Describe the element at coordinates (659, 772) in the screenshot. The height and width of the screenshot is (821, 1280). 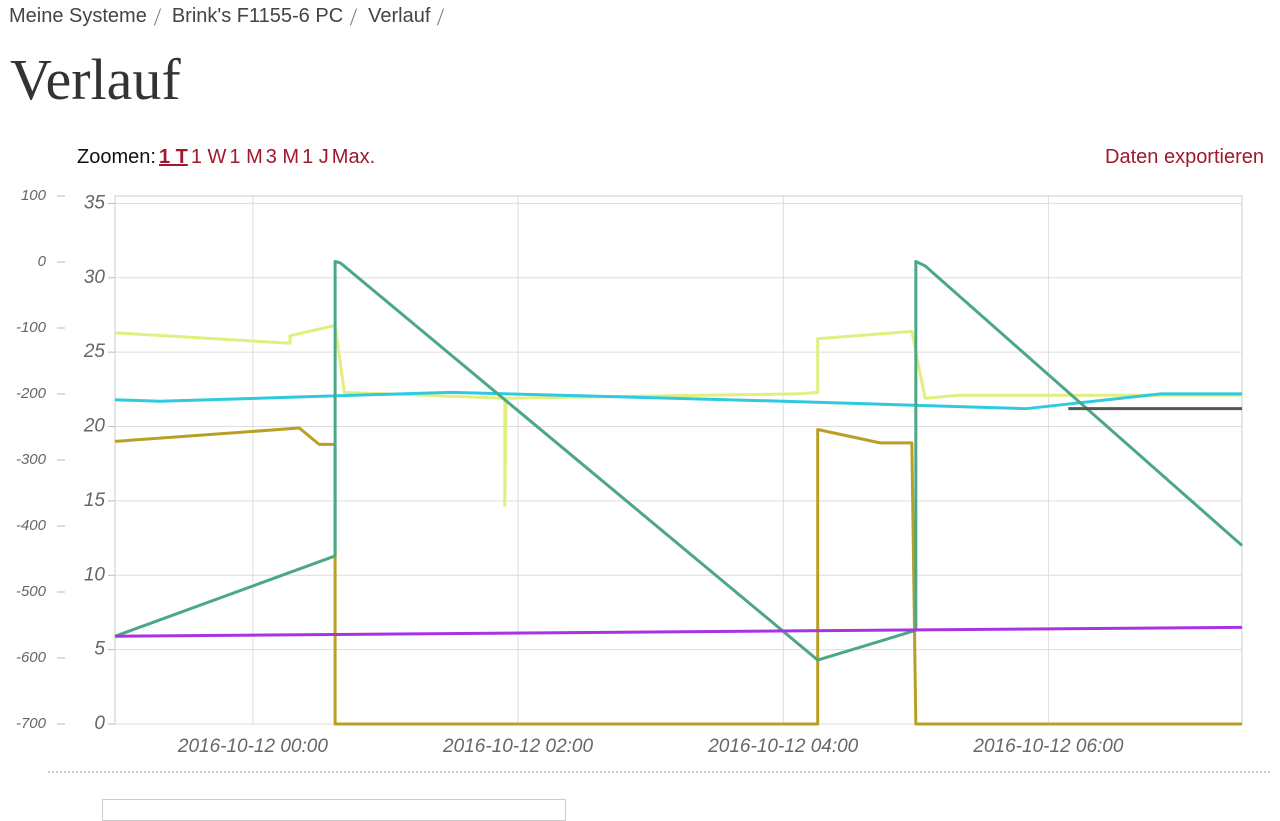
I see `divider` at that location.